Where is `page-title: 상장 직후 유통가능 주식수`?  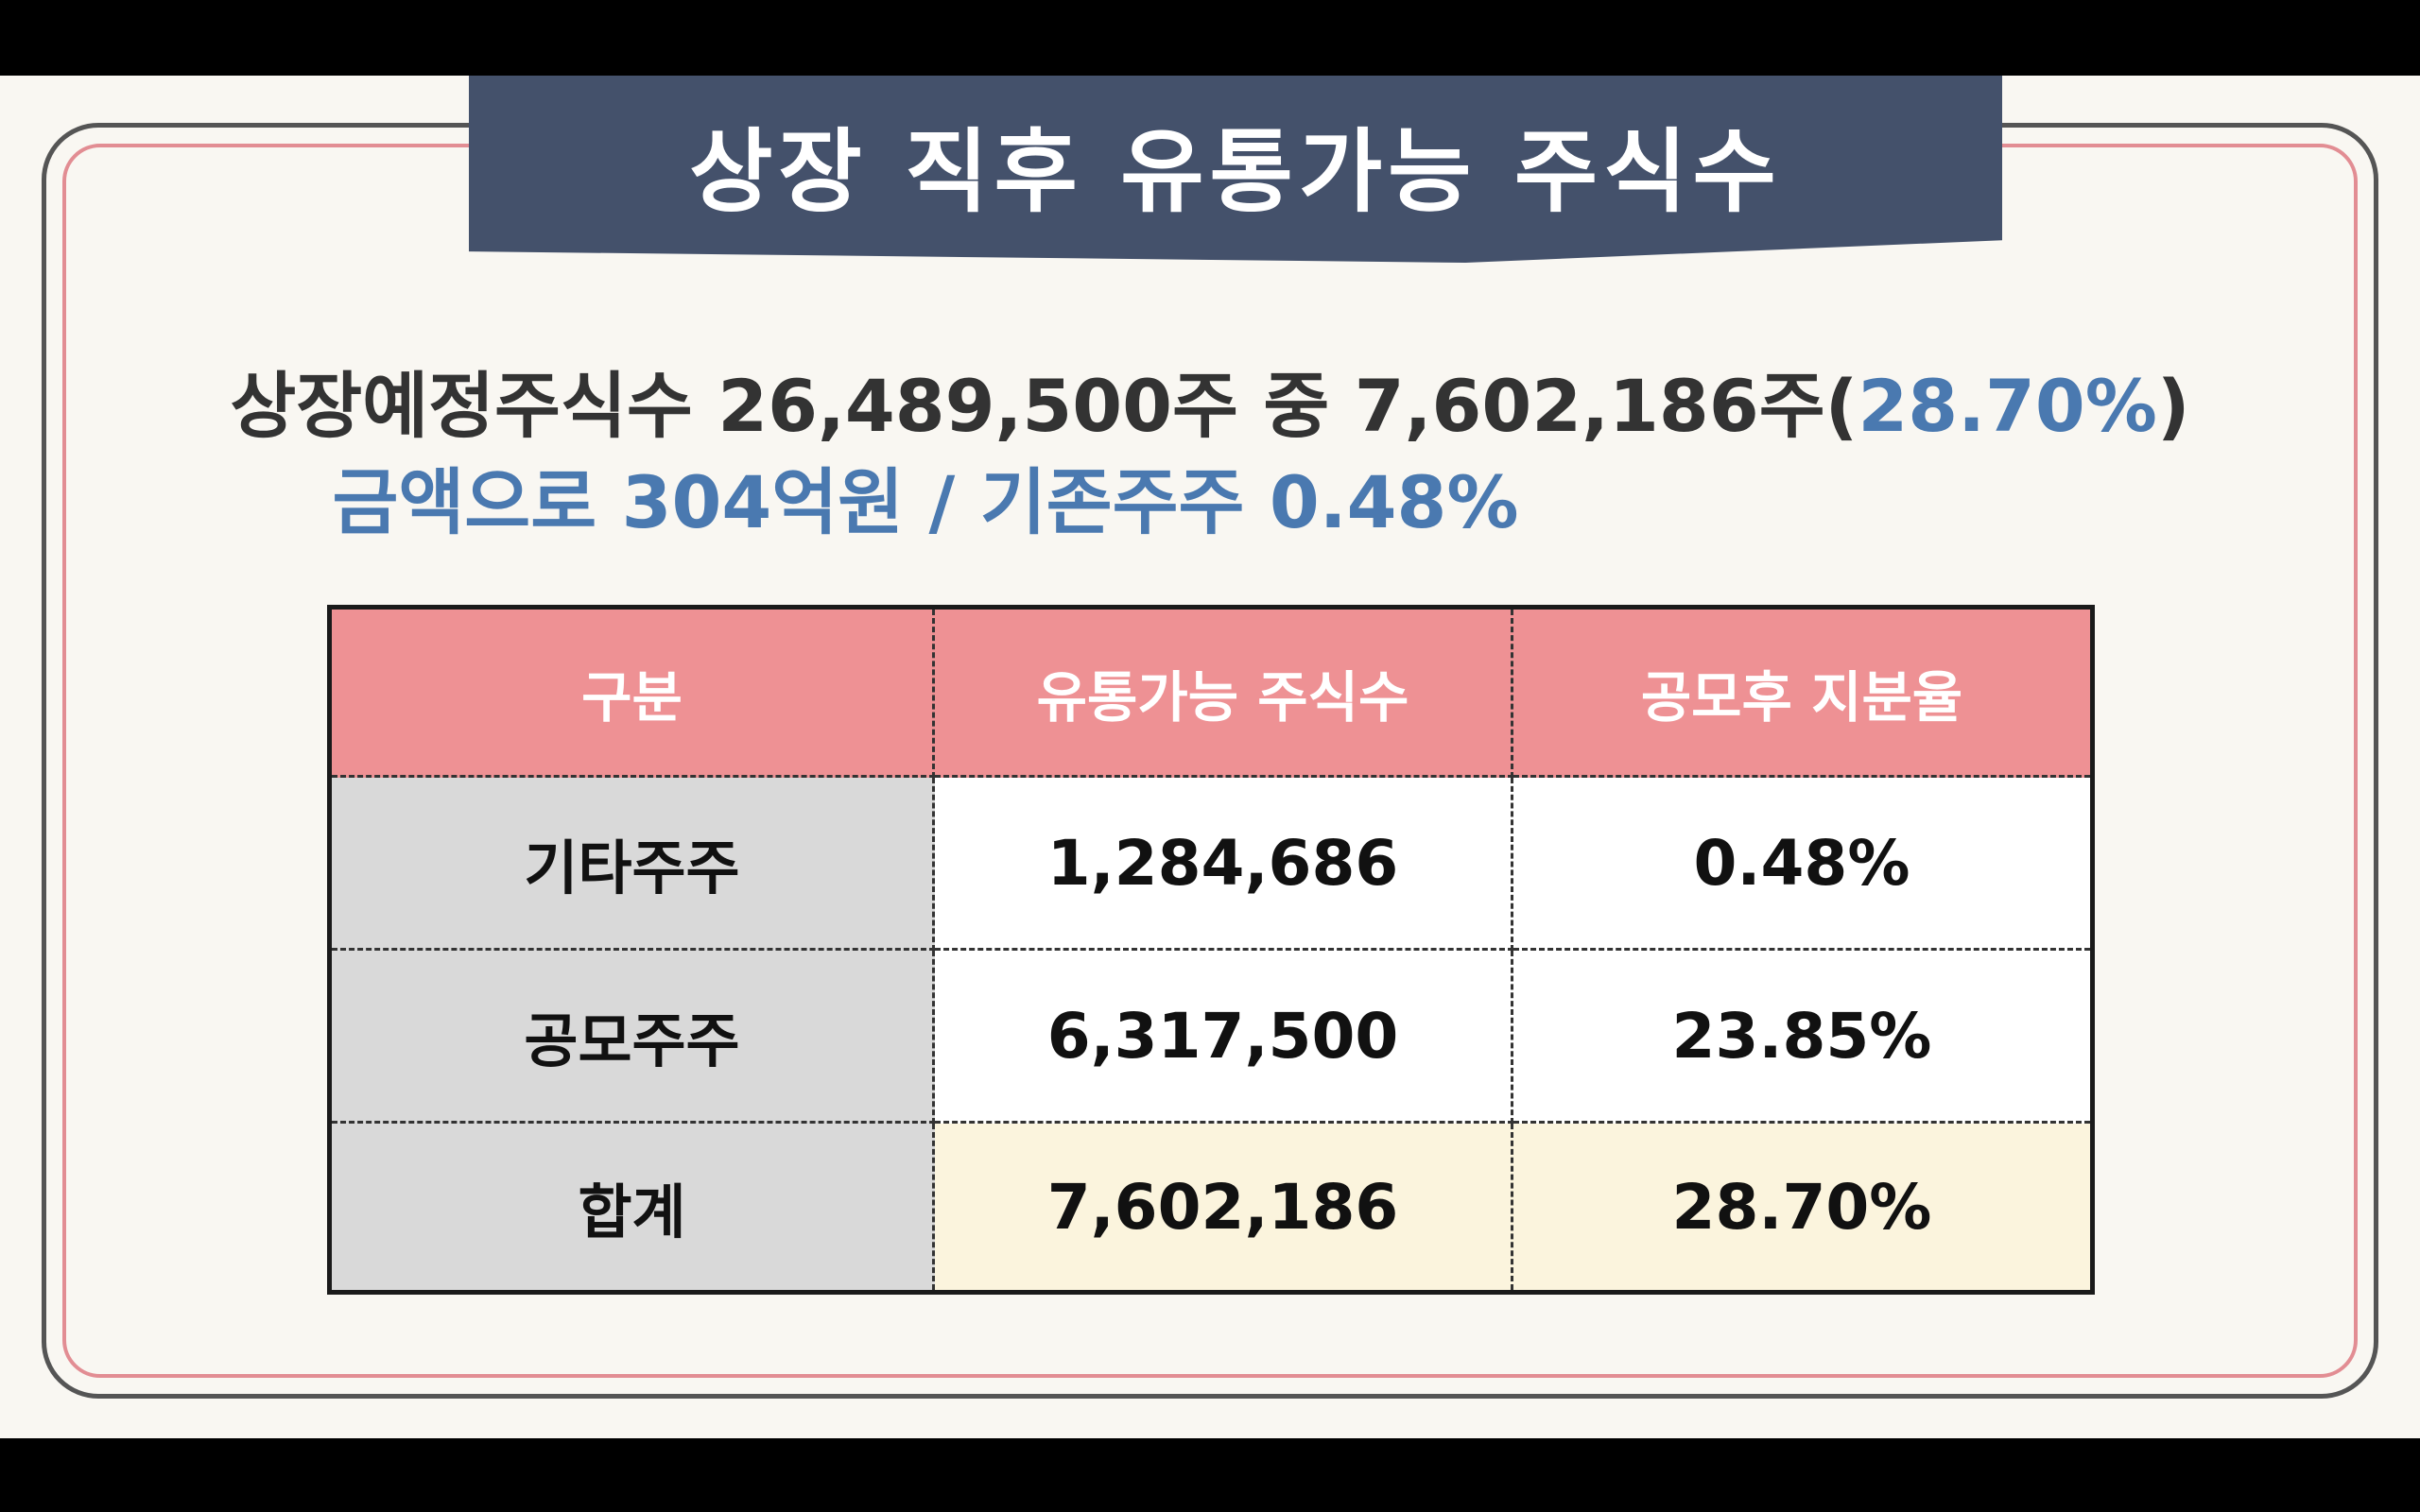
page-title: 상장 직후 유통가능 주식수 is located at coordinates (1235, 171).